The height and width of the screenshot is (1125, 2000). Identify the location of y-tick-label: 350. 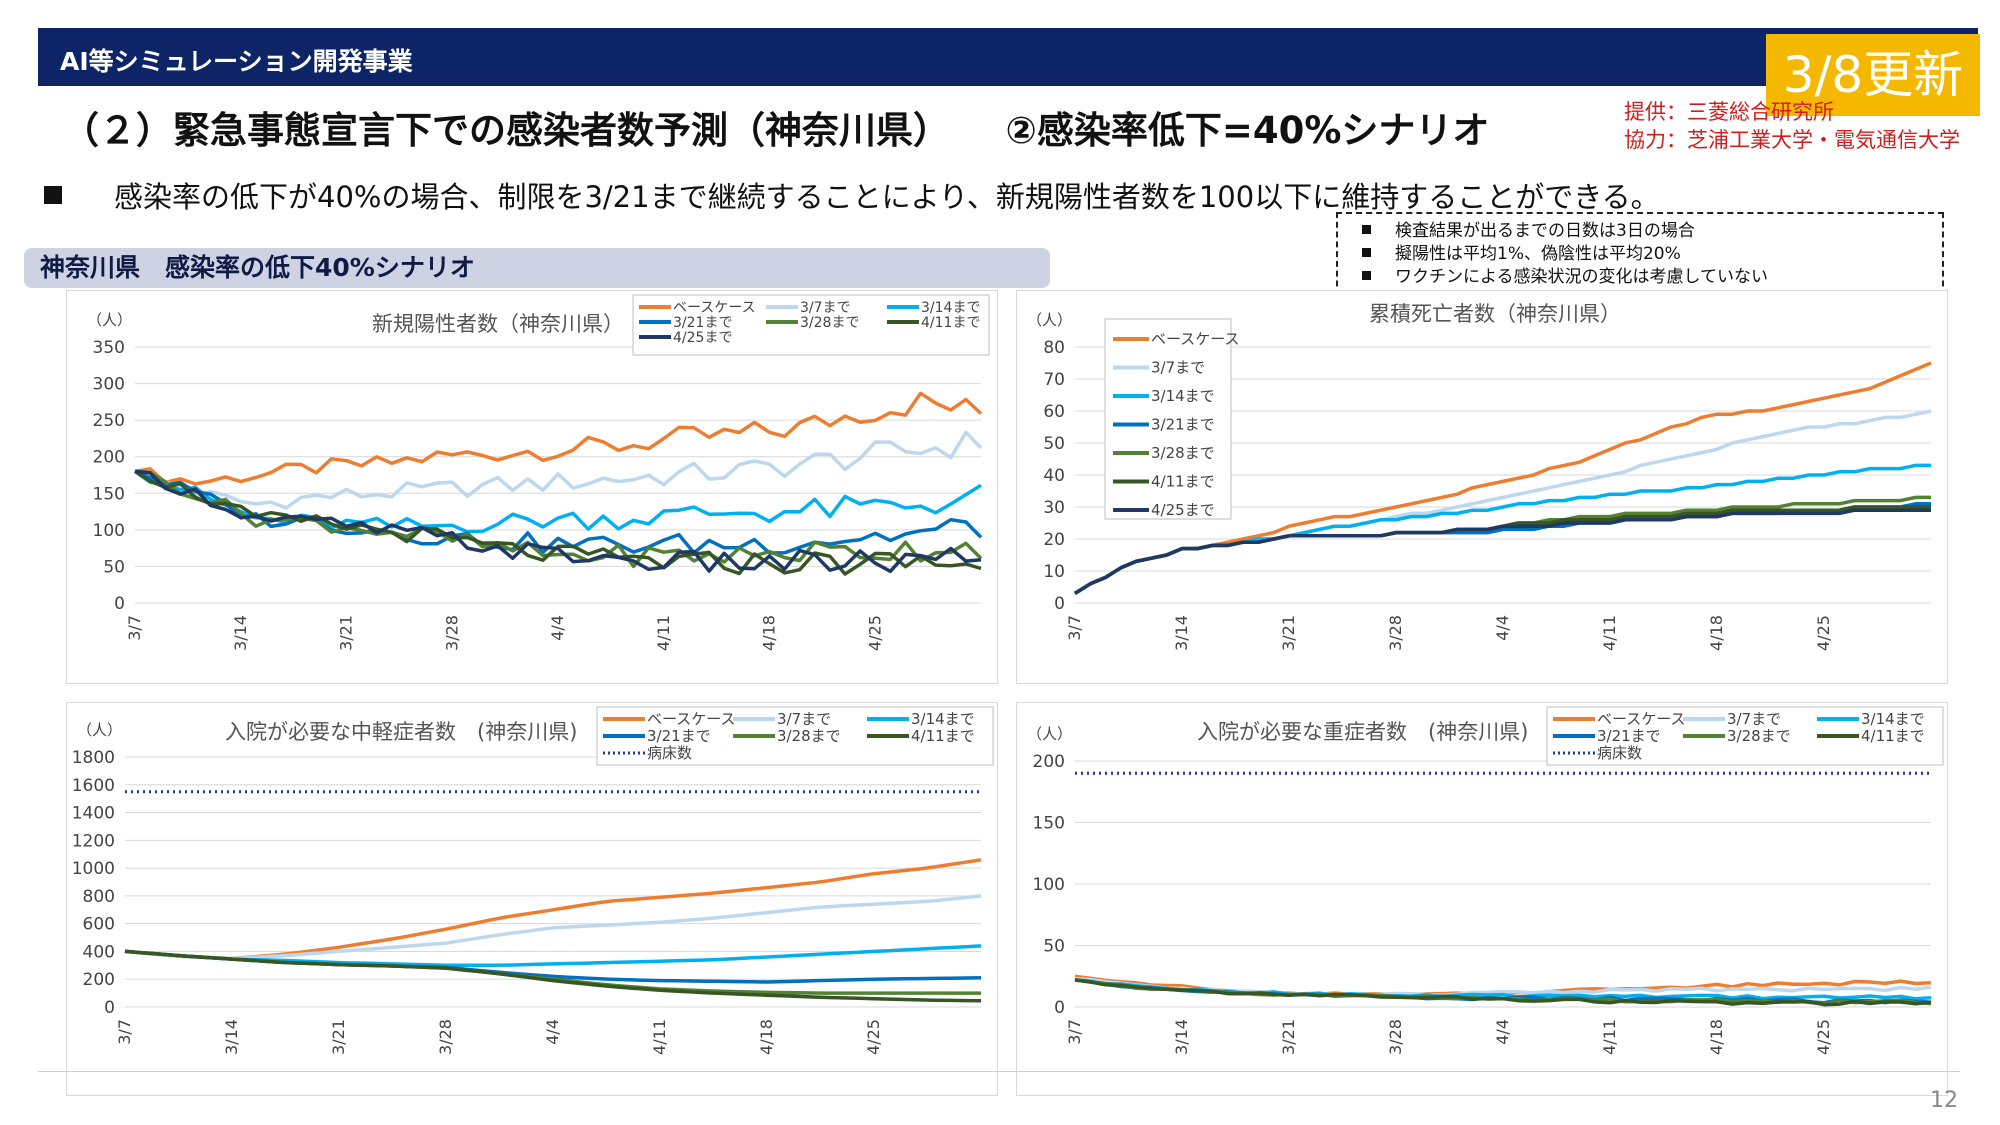
(109, 348).